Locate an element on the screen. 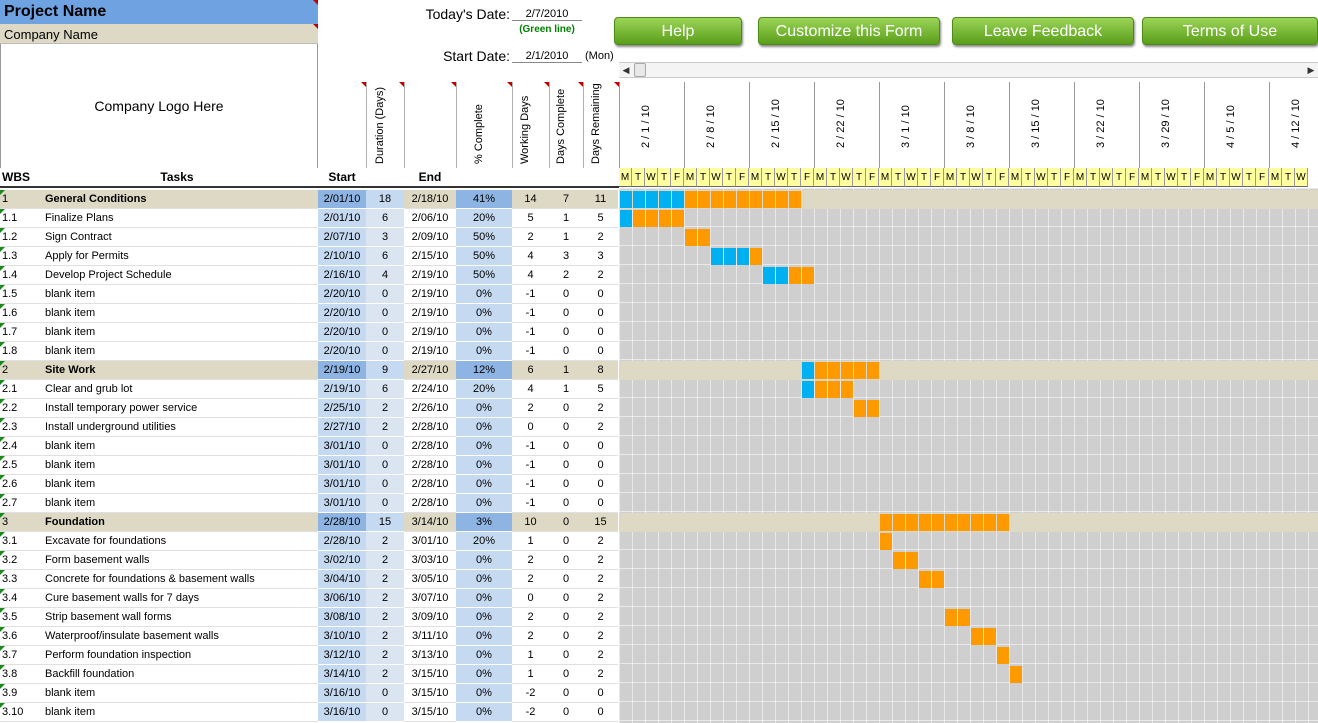 This screenshot has width=1318, height=723. cell-wbs: 2 is located at coordinates (22, 370).